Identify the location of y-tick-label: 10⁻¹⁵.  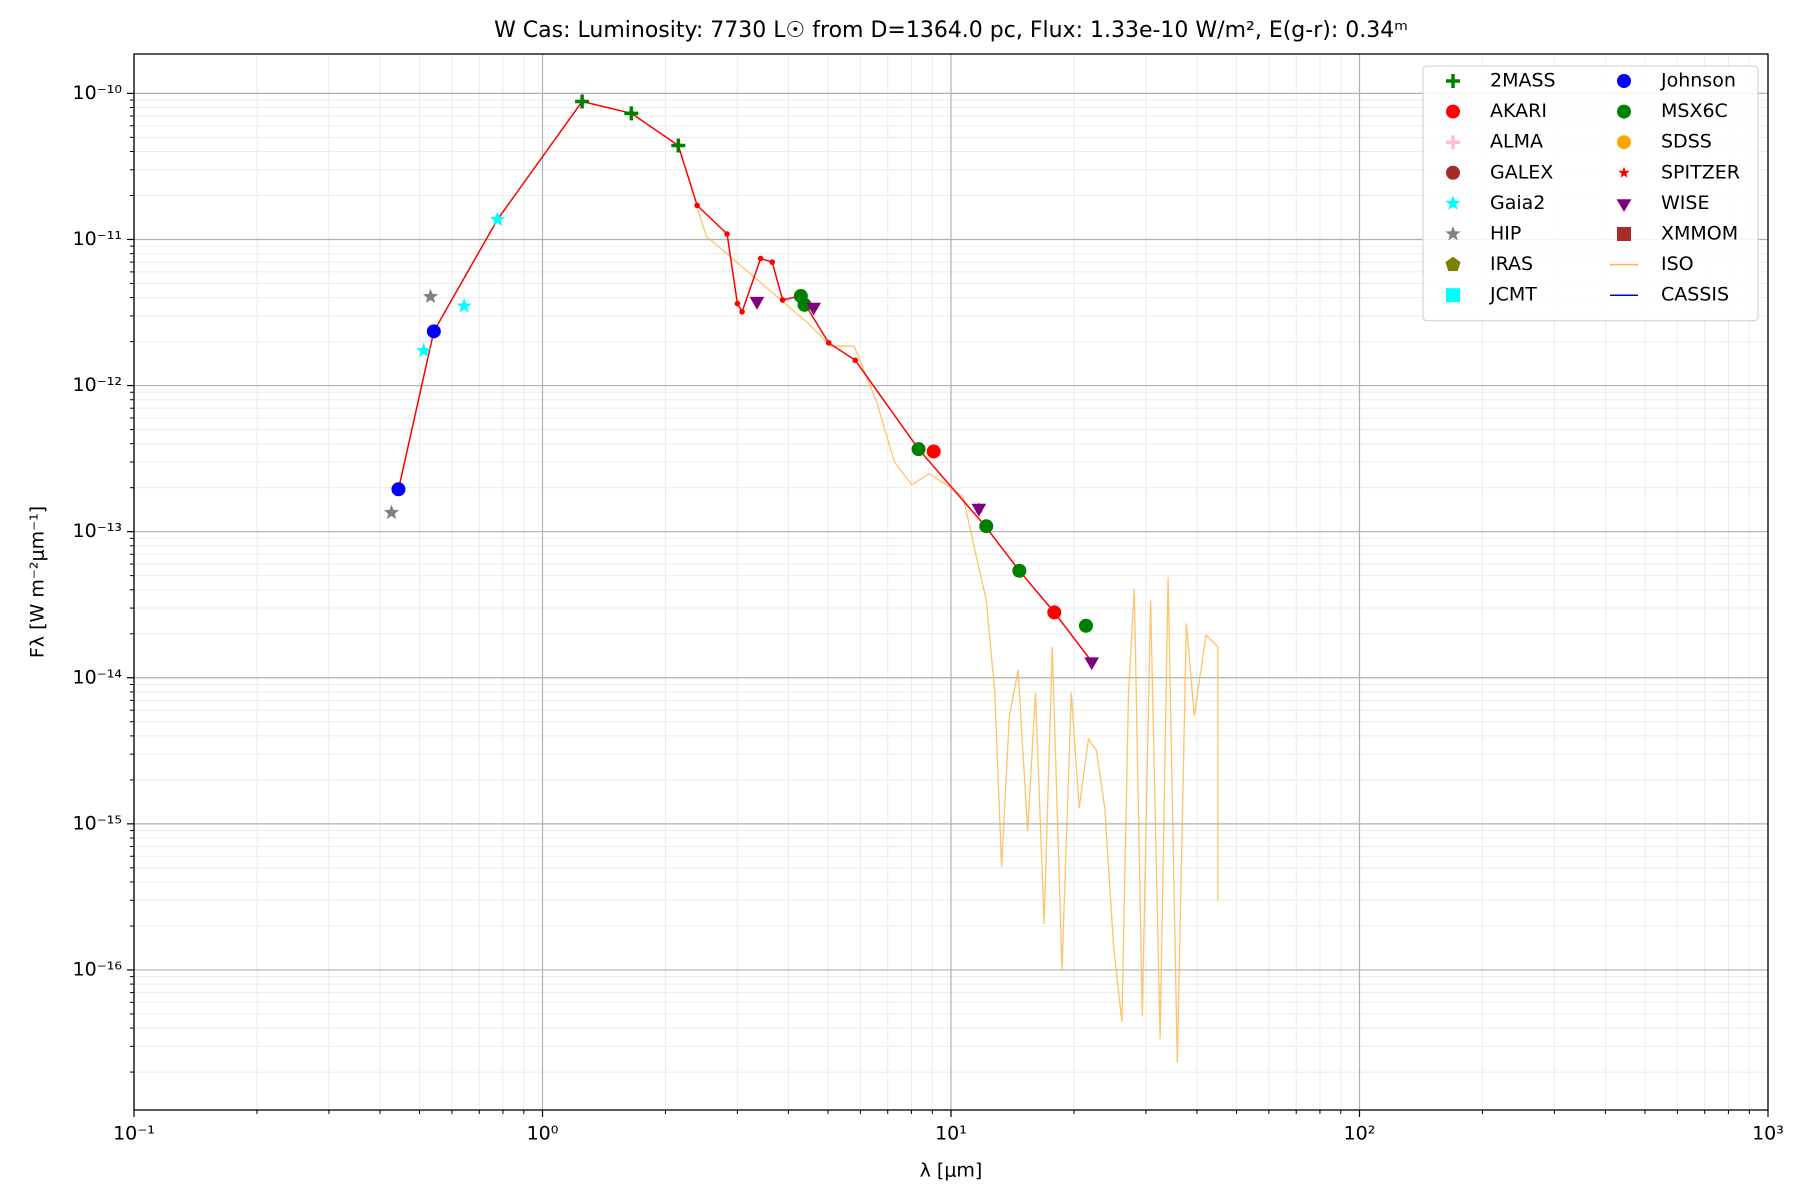
(97, 823).